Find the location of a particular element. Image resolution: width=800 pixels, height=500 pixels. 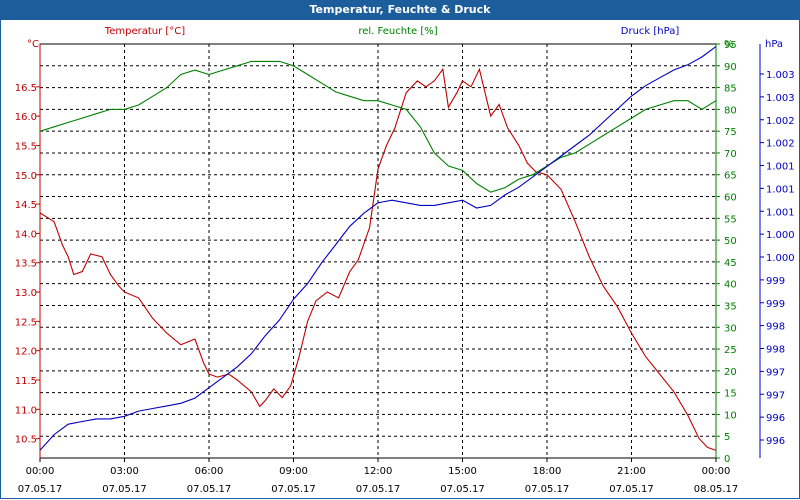

humidity-tick-label: 65 is located at coordinates (730, 176).